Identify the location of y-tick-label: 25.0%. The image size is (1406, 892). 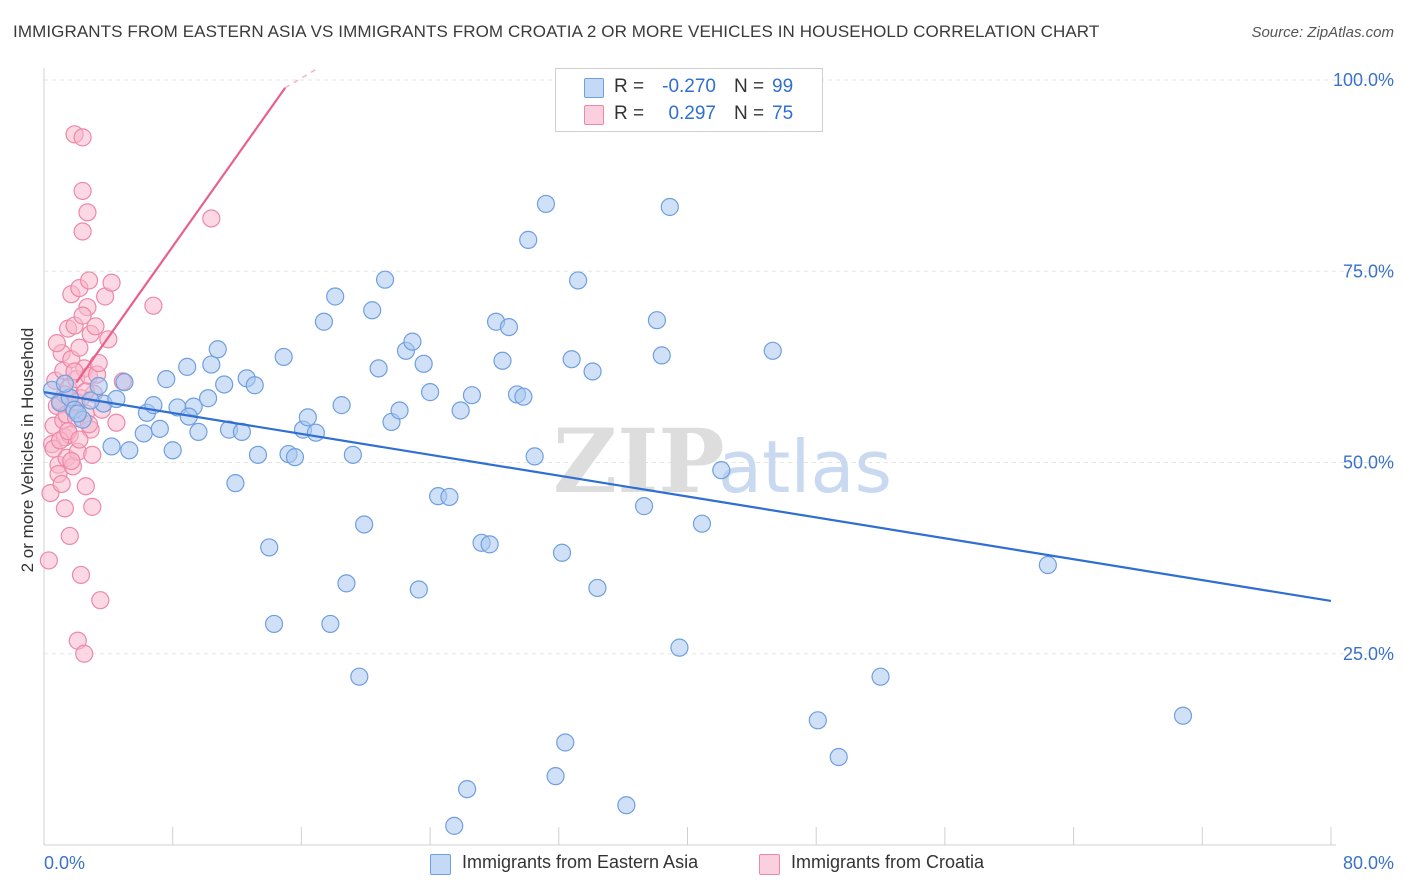
(1368, 654).